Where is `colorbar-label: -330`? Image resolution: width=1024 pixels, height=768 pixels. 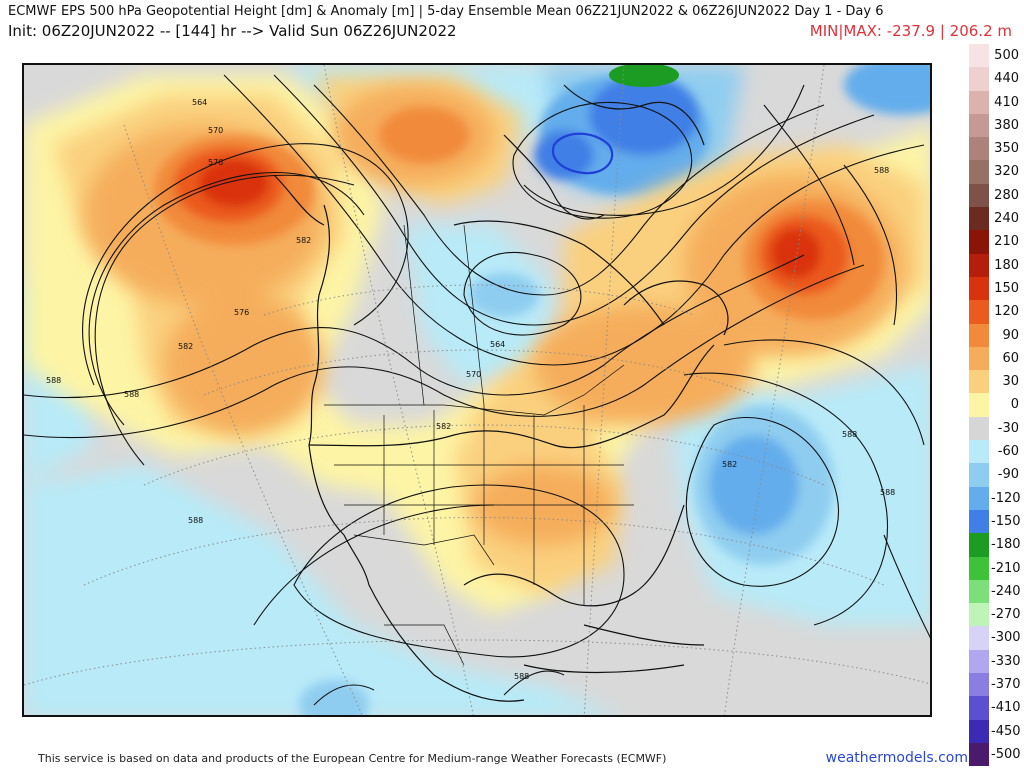
colorbar-label: -330 is located at coordinates (1006, 661).